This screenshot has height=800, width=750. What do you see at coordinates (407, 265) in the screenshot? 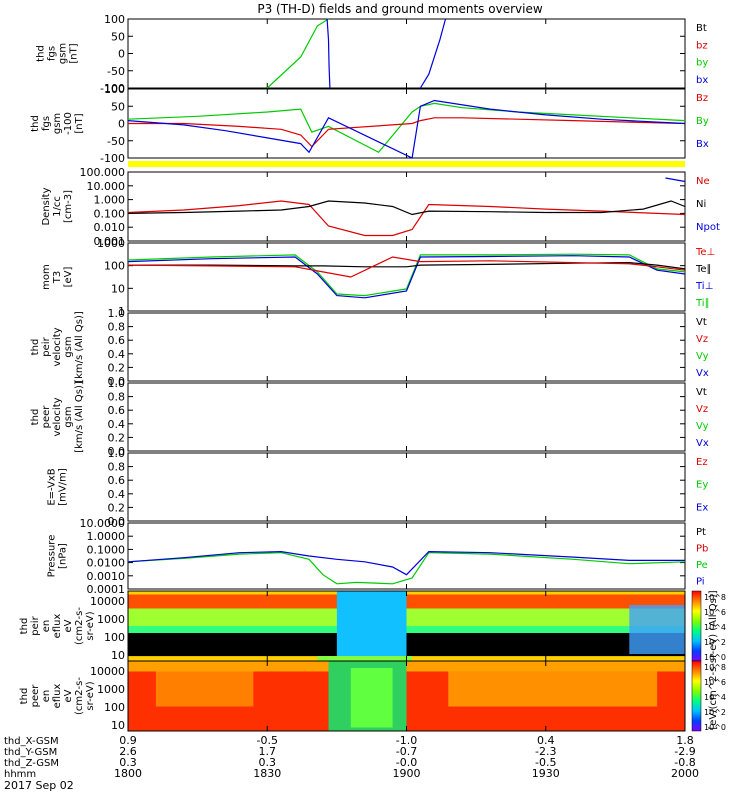
I see `series-line-Te∥` at bounding box center [407, 265].